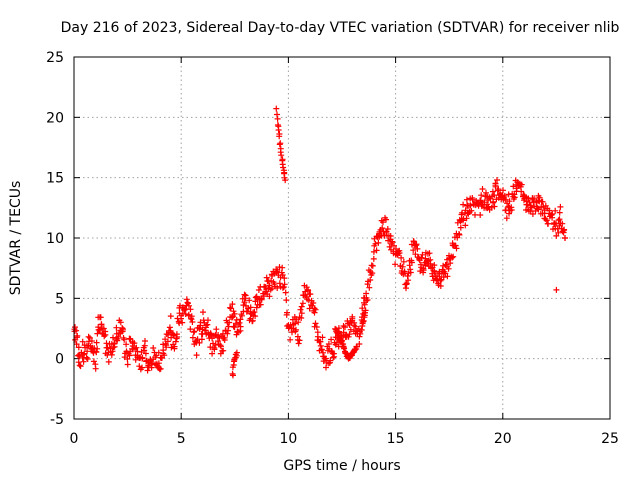 This screenshot has width=640, height=480. Describe the element at coordinates (396, 439) in the screenshot. I see `x-tick-label: 15` at that location.